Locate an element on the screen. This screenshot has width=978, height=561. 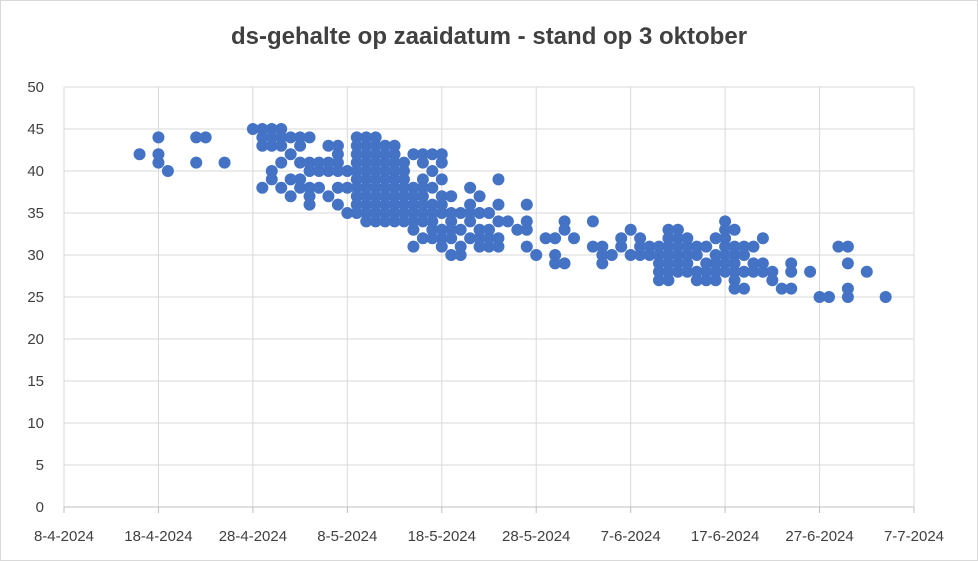
x-tick-label: 27-6-2024 is located at coordinates (819, 536).